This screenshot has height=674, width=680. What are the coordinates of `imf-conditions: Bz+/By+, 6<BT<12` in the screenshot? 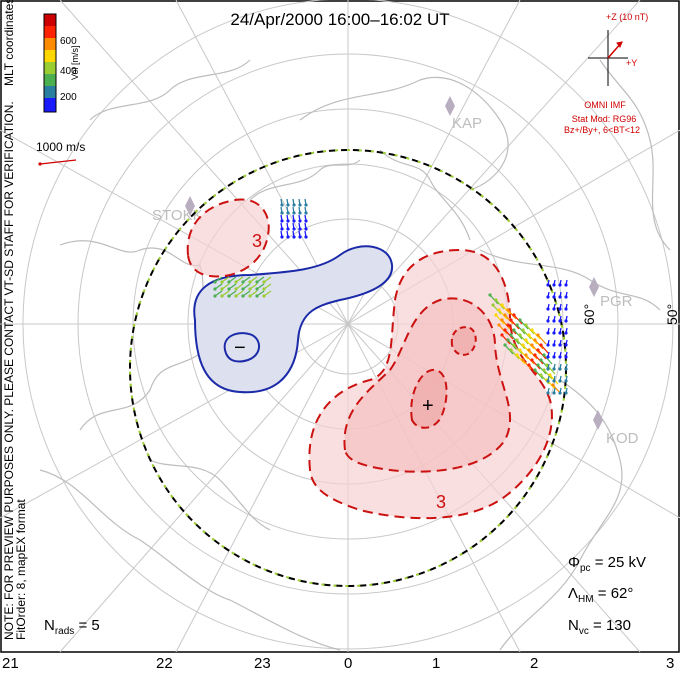 It's located at (602, 130).